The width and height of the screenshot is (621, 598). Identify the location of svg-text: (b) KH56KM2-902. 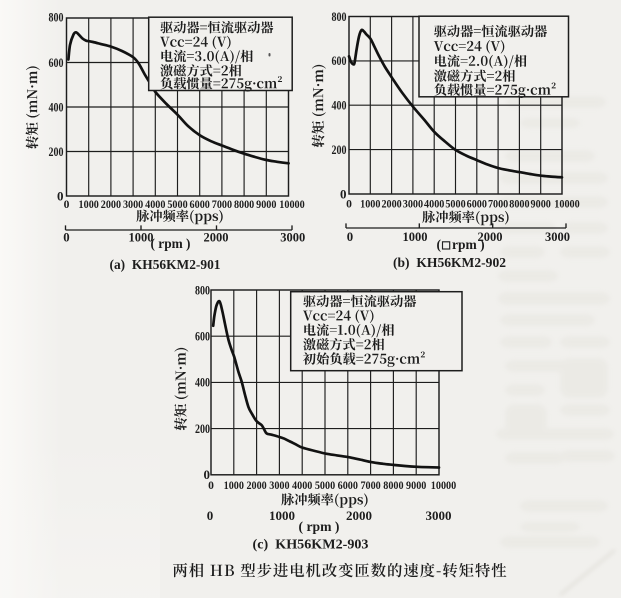
(449, 263).